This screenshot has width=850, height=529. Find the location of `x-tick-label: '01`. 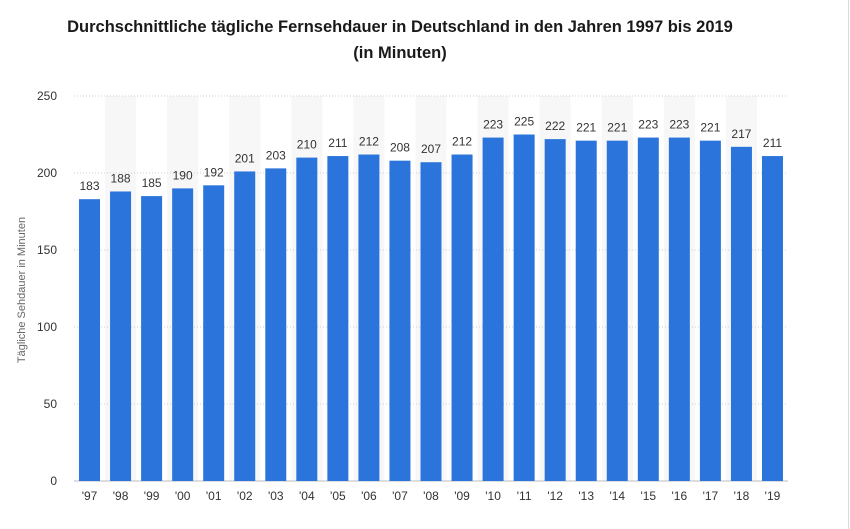

x-tick-label: '01 is located at coordinates (214, 496).